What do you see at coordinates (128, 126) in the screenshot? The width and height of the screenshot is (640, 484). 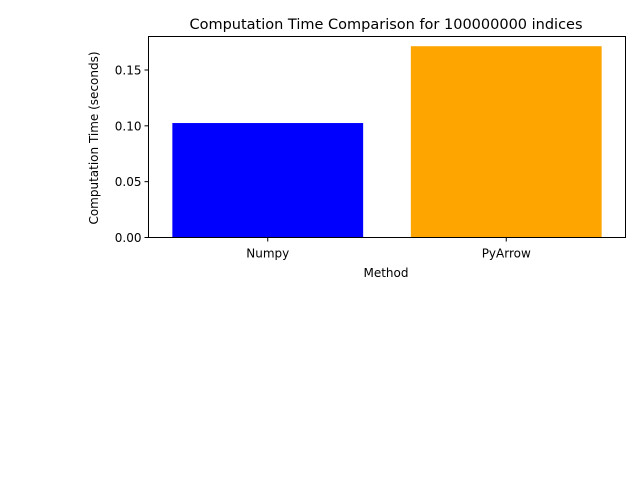 I see `y-tick-label: 0.10` at bounding box center [128, 126].